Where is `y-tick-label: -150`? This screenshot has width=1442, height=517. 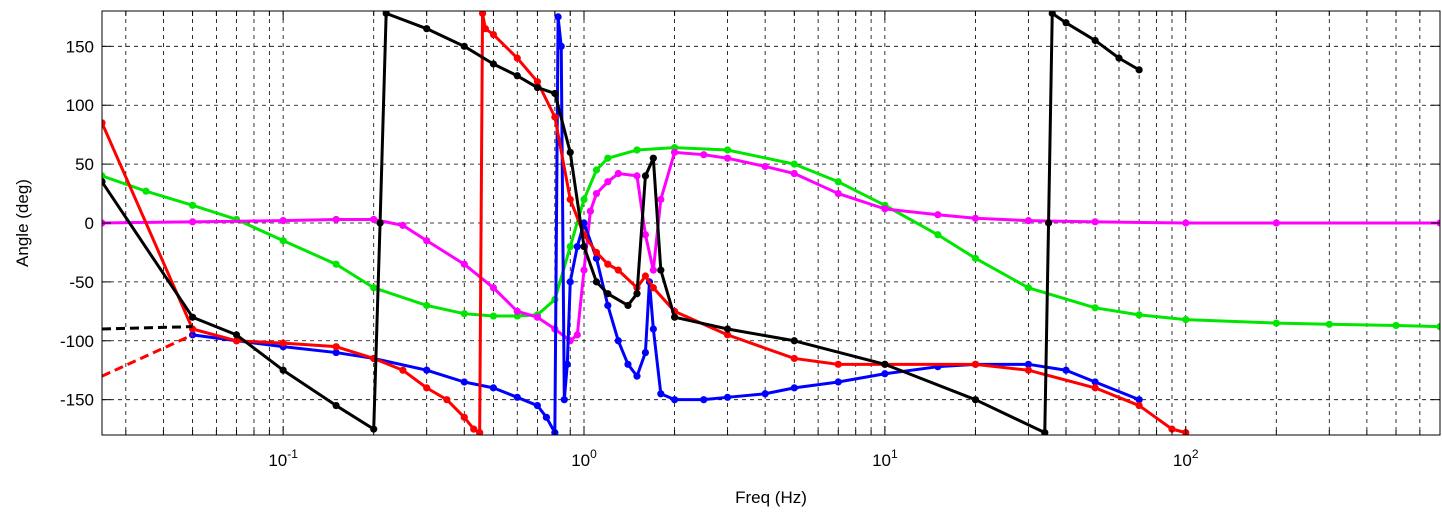 y-tick-label: -150 is located at coordinates (77, 400).